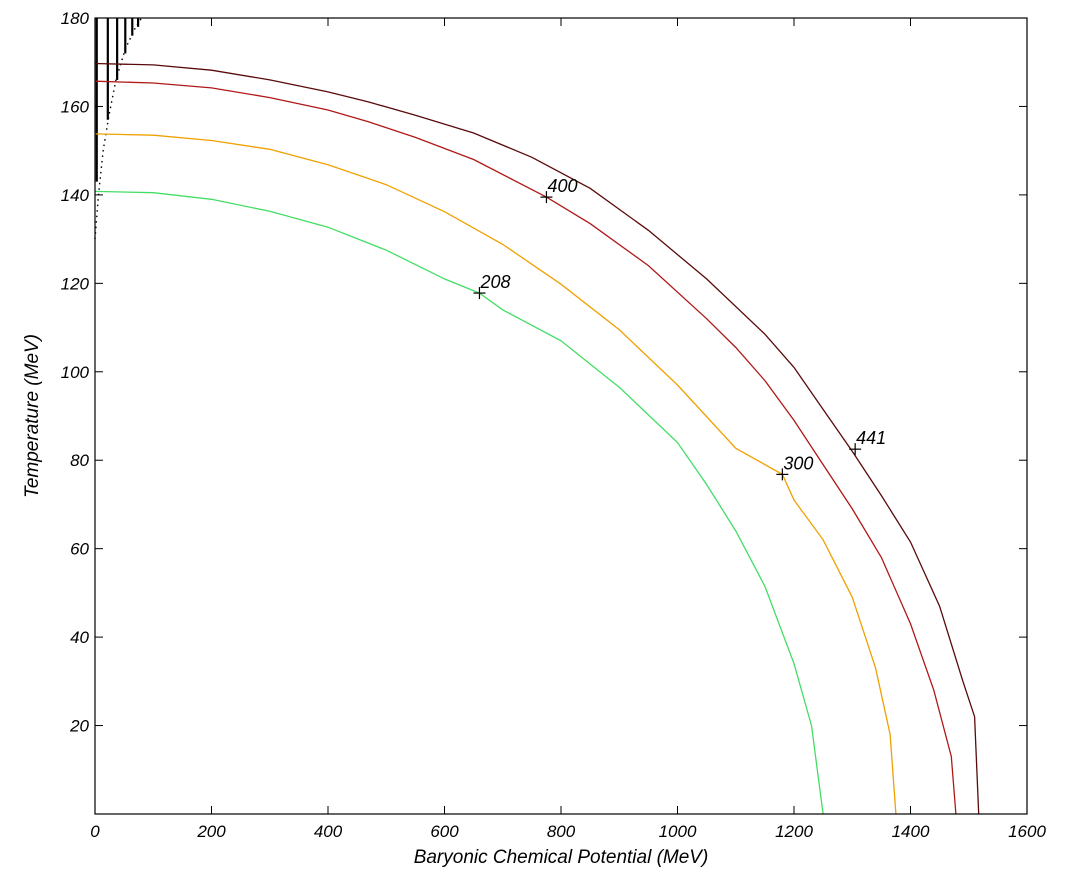  What do you see at coordinates (79, 460) in the screenshot?
I see `y-tick-label: 80` at bounding box center [79, 460].